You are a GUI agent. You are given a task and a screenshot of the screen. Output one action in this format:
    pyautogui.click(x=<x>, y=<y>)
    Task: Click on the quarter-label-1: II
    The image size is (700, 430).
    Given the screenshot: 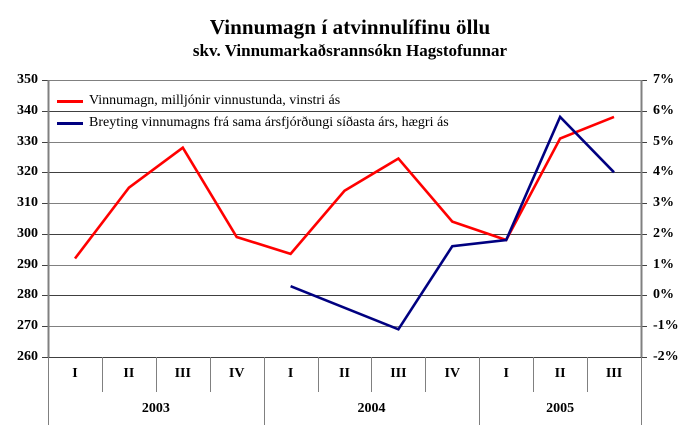 What is the action you would take?
    pyautogui.click(x=129, y=373)
    